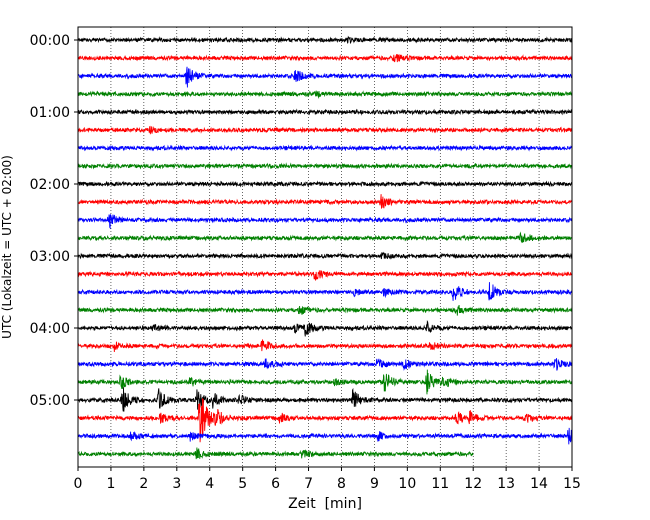  What do you see at coordinates (110, 484) in the screenshot?
I see `x-tick-label: 1` at bounding box center [110, 484].